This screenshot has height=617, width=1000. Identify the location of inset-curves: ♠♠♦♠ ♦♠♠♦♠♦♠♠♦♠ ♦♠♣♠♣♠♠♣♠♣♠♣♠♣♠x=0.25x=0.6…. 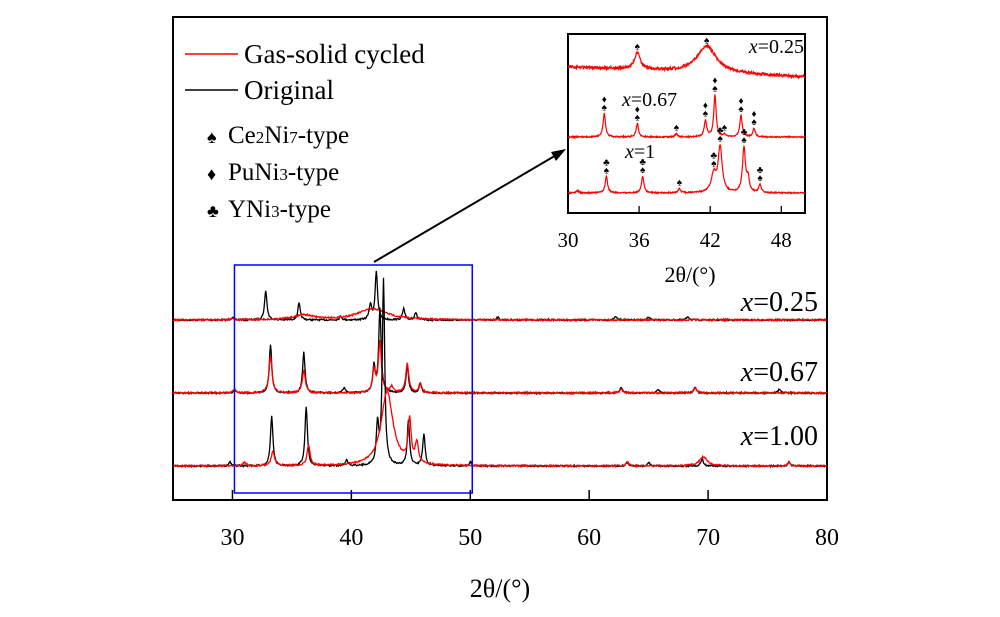
(686, 115).